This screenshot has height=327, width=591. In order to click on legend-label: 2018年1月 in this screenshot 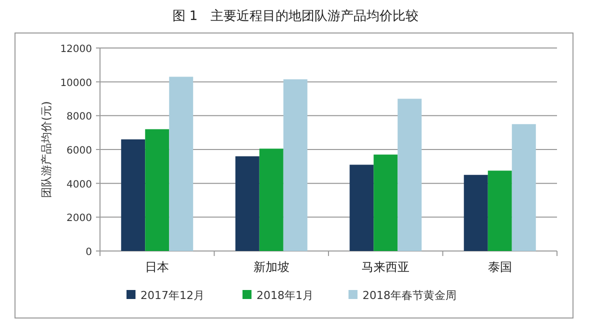, I will do `click(285, 295)`.